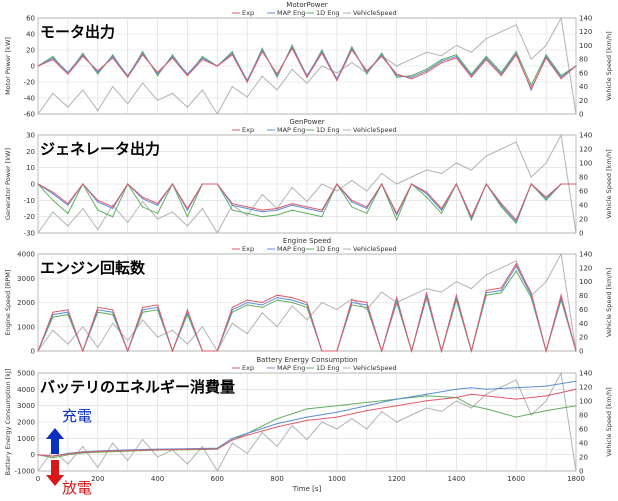 The width and height of the screenshot is (618, 501). What do you see at coordinates (33, 455) in the screenshot?
I see `y-tick-label: 0` at bounding box center [33, 455].